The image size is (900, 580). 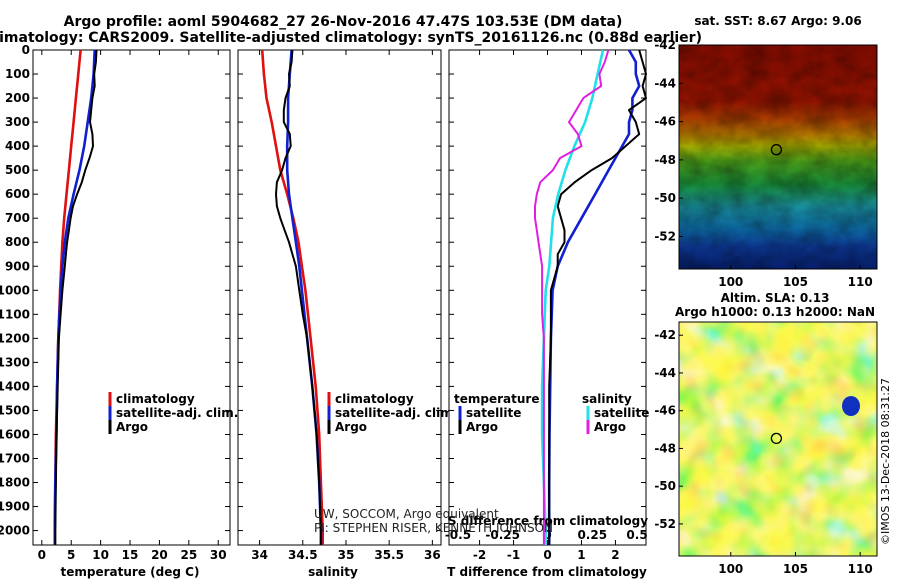 I want to click on s-x-tick-label: 0, so click(x=547, y=535).